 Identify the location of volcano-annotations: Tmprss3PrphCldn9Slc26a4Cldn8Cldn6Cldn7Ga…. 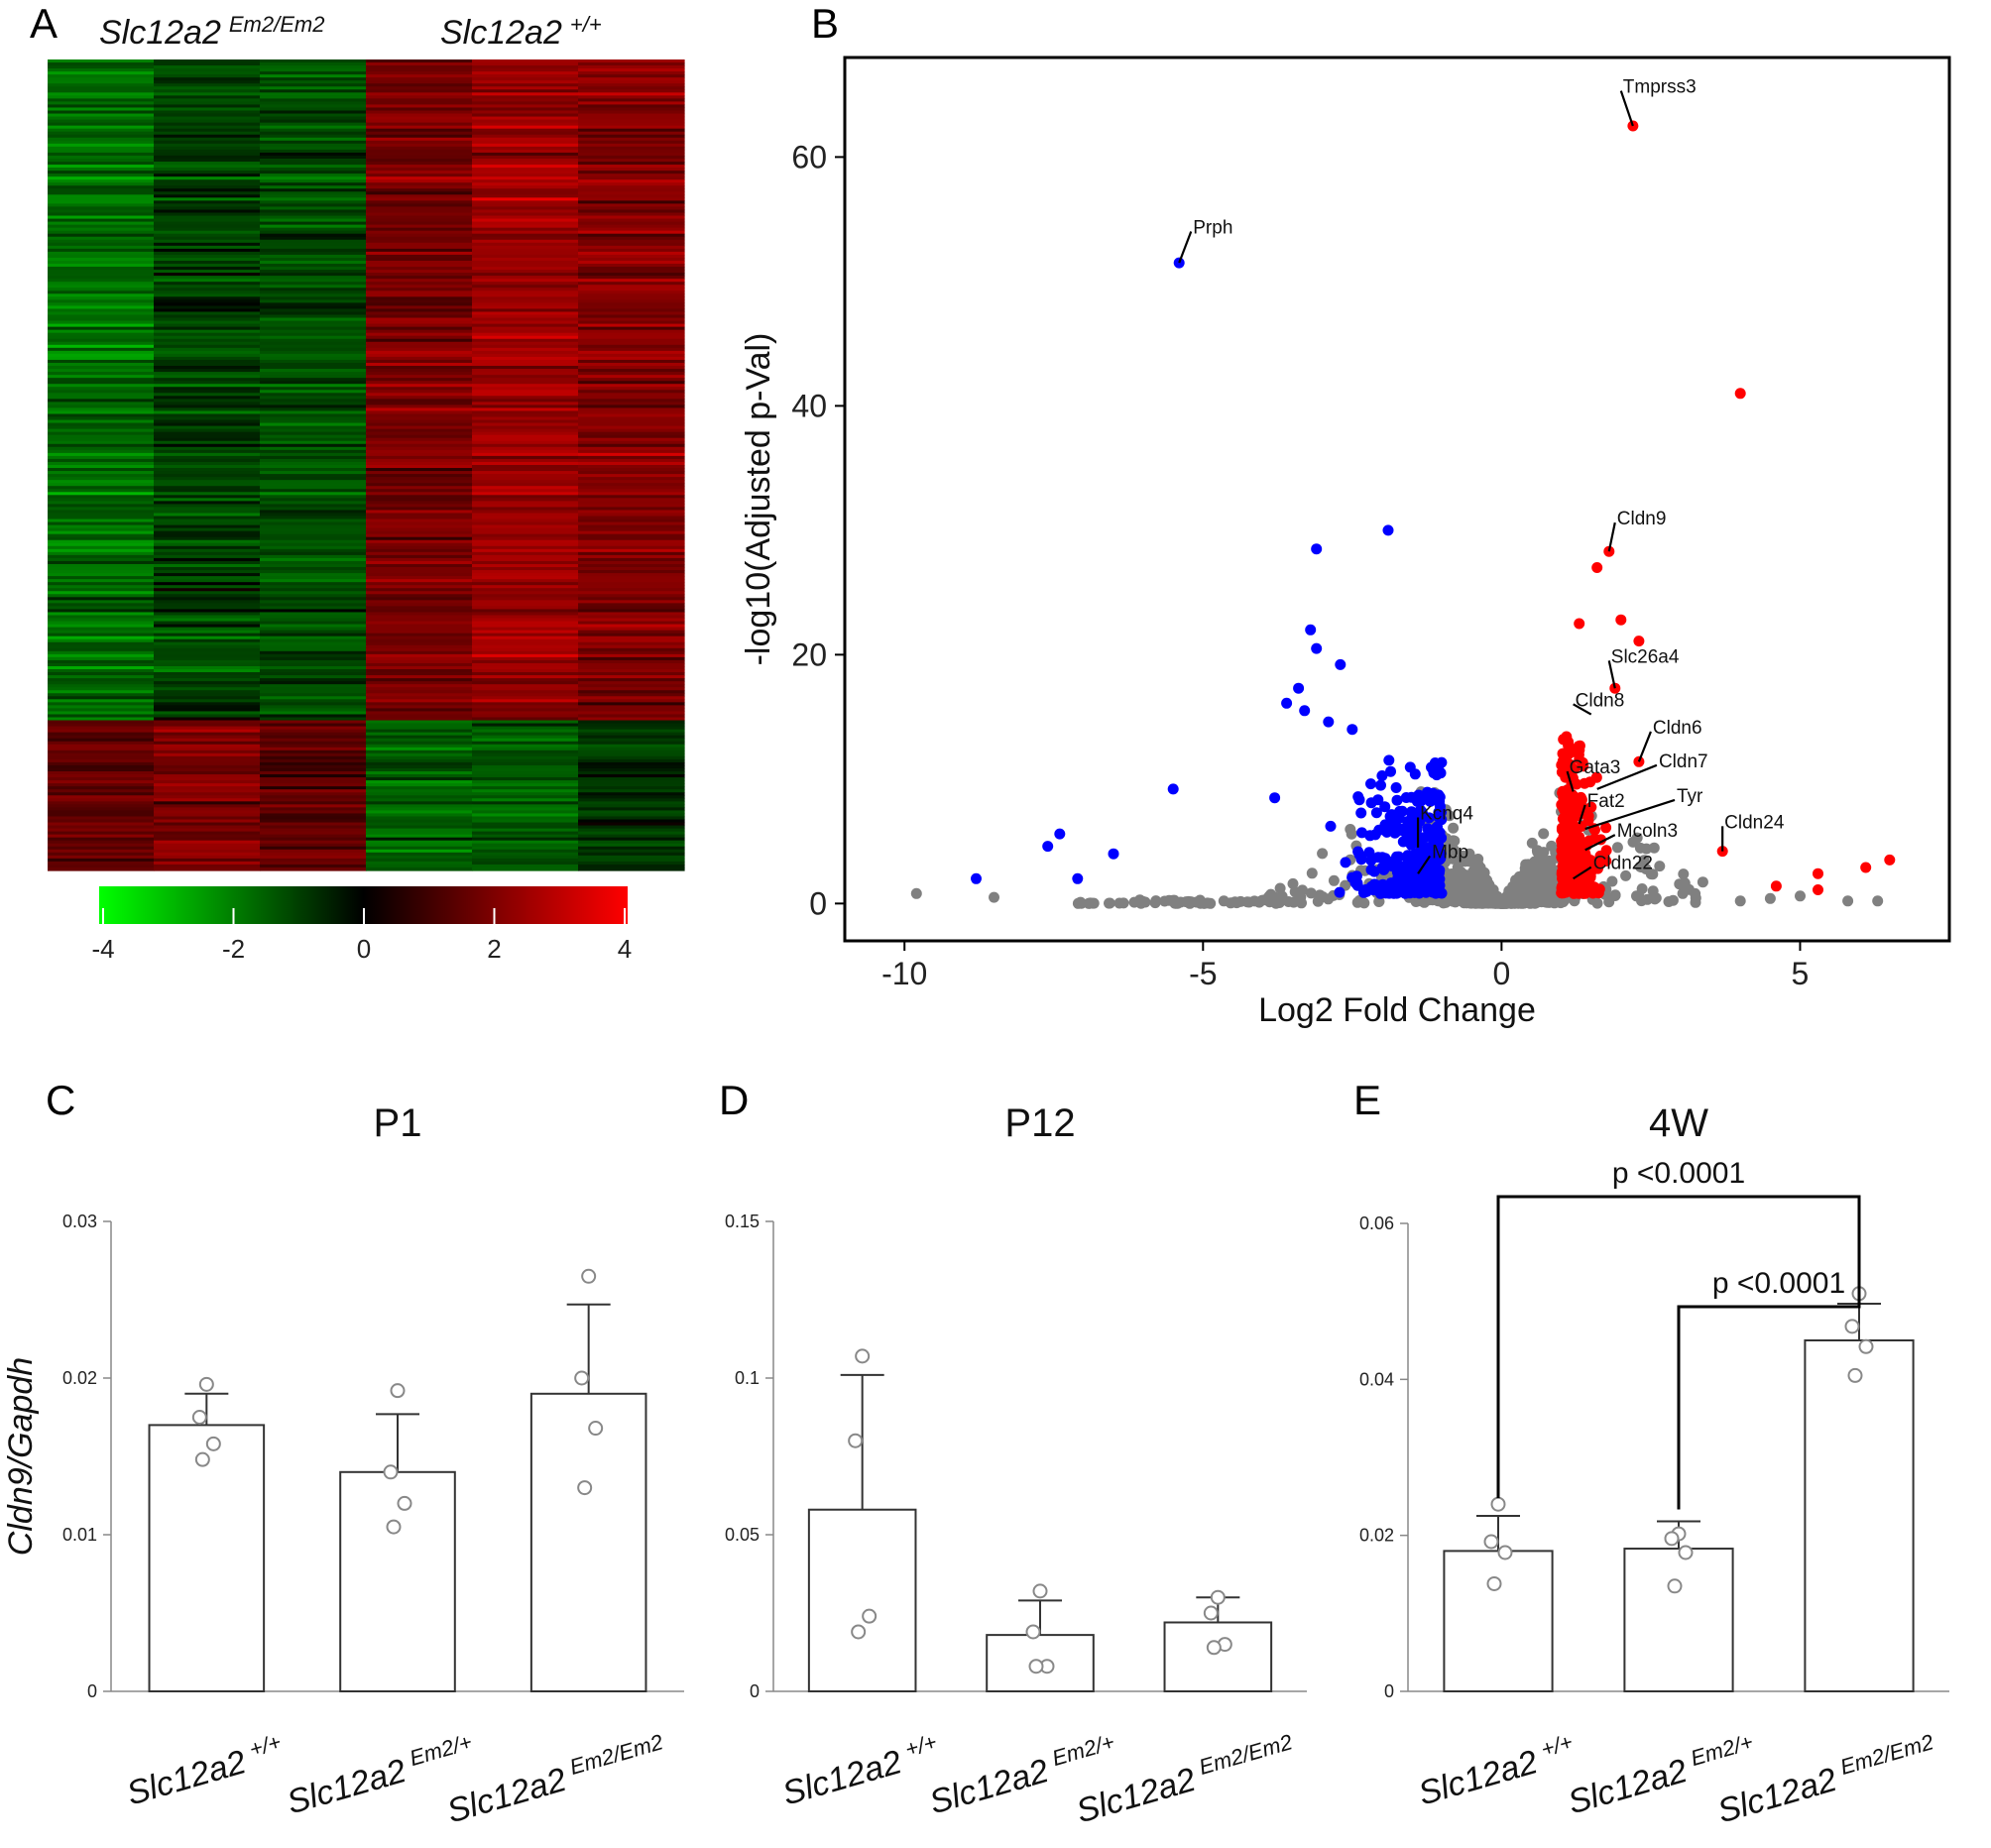
(1481, 478).